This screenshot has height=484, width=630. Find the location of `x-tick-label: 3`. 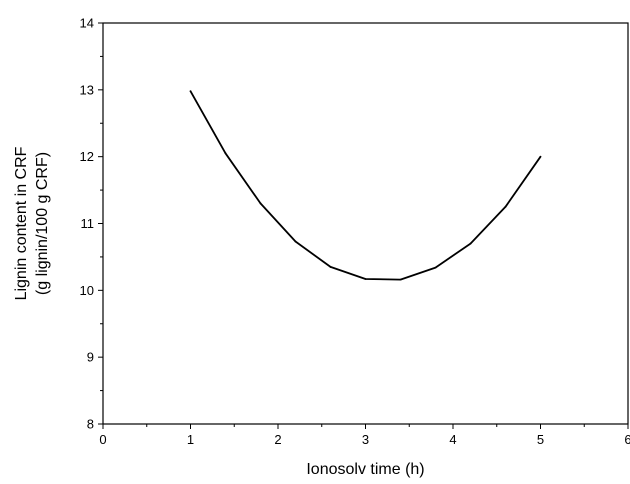

x-tick-label: 3 is located at coordinates (365, 439).